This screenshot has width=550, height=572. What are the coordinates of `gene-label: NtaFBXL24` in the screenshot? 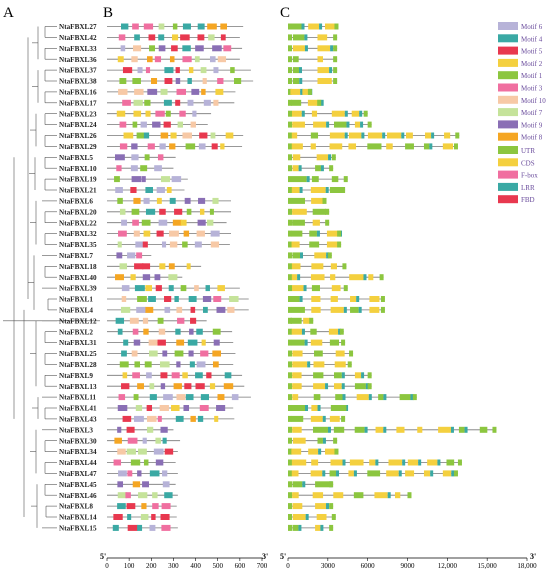 It's located at (78, 125).